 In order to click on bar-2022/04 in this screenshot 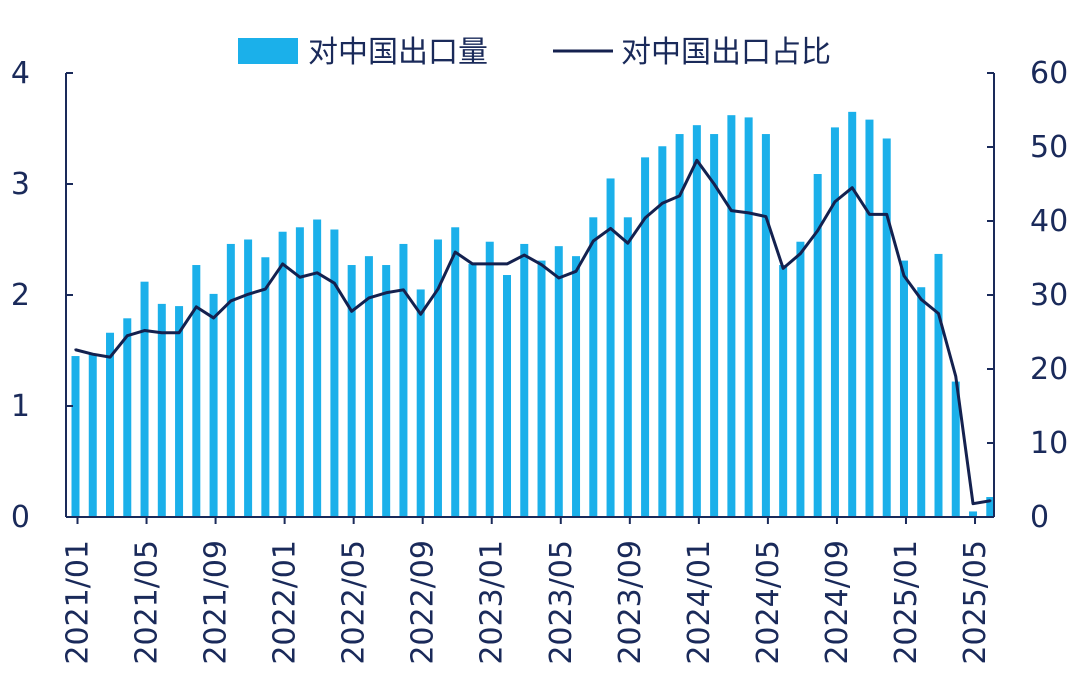, I will do `click(334, 373)`.